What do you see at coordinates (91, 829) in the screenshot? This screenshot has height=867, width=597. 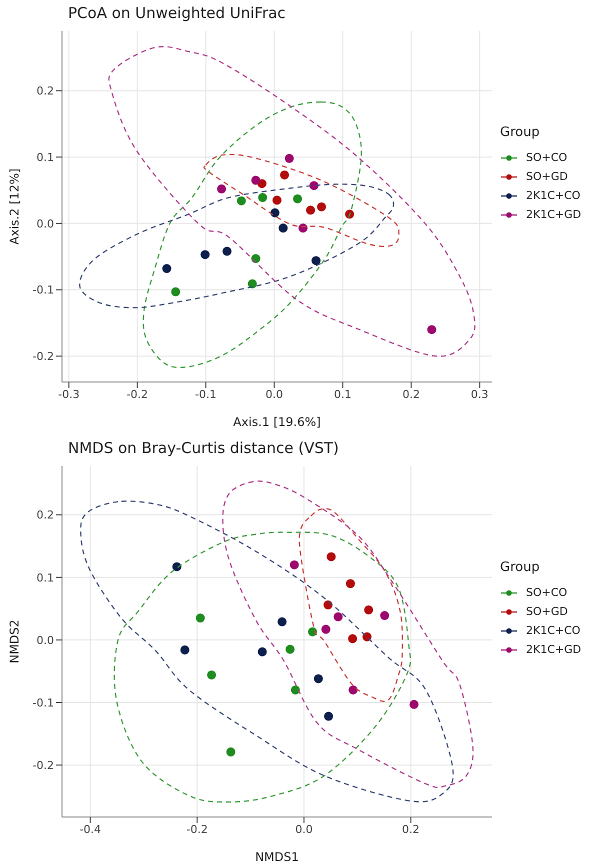 I see `x-tick-label: -0.4` at bounding box center [91, 829].